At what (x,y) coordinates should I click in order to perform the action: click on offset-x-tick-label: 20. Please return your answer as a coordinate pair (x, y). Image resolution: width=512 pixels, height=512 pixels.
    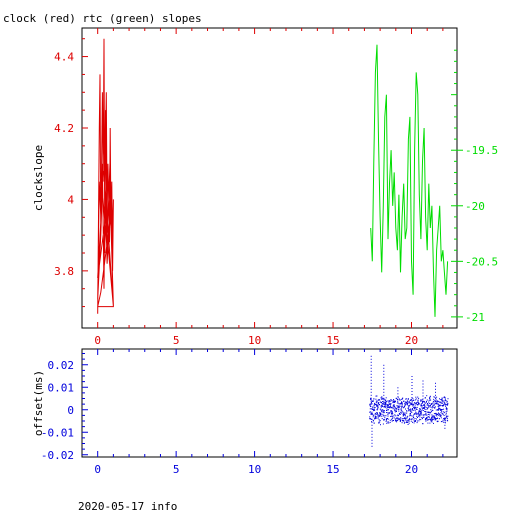
    Looking at the image, I should click on (411, 469).